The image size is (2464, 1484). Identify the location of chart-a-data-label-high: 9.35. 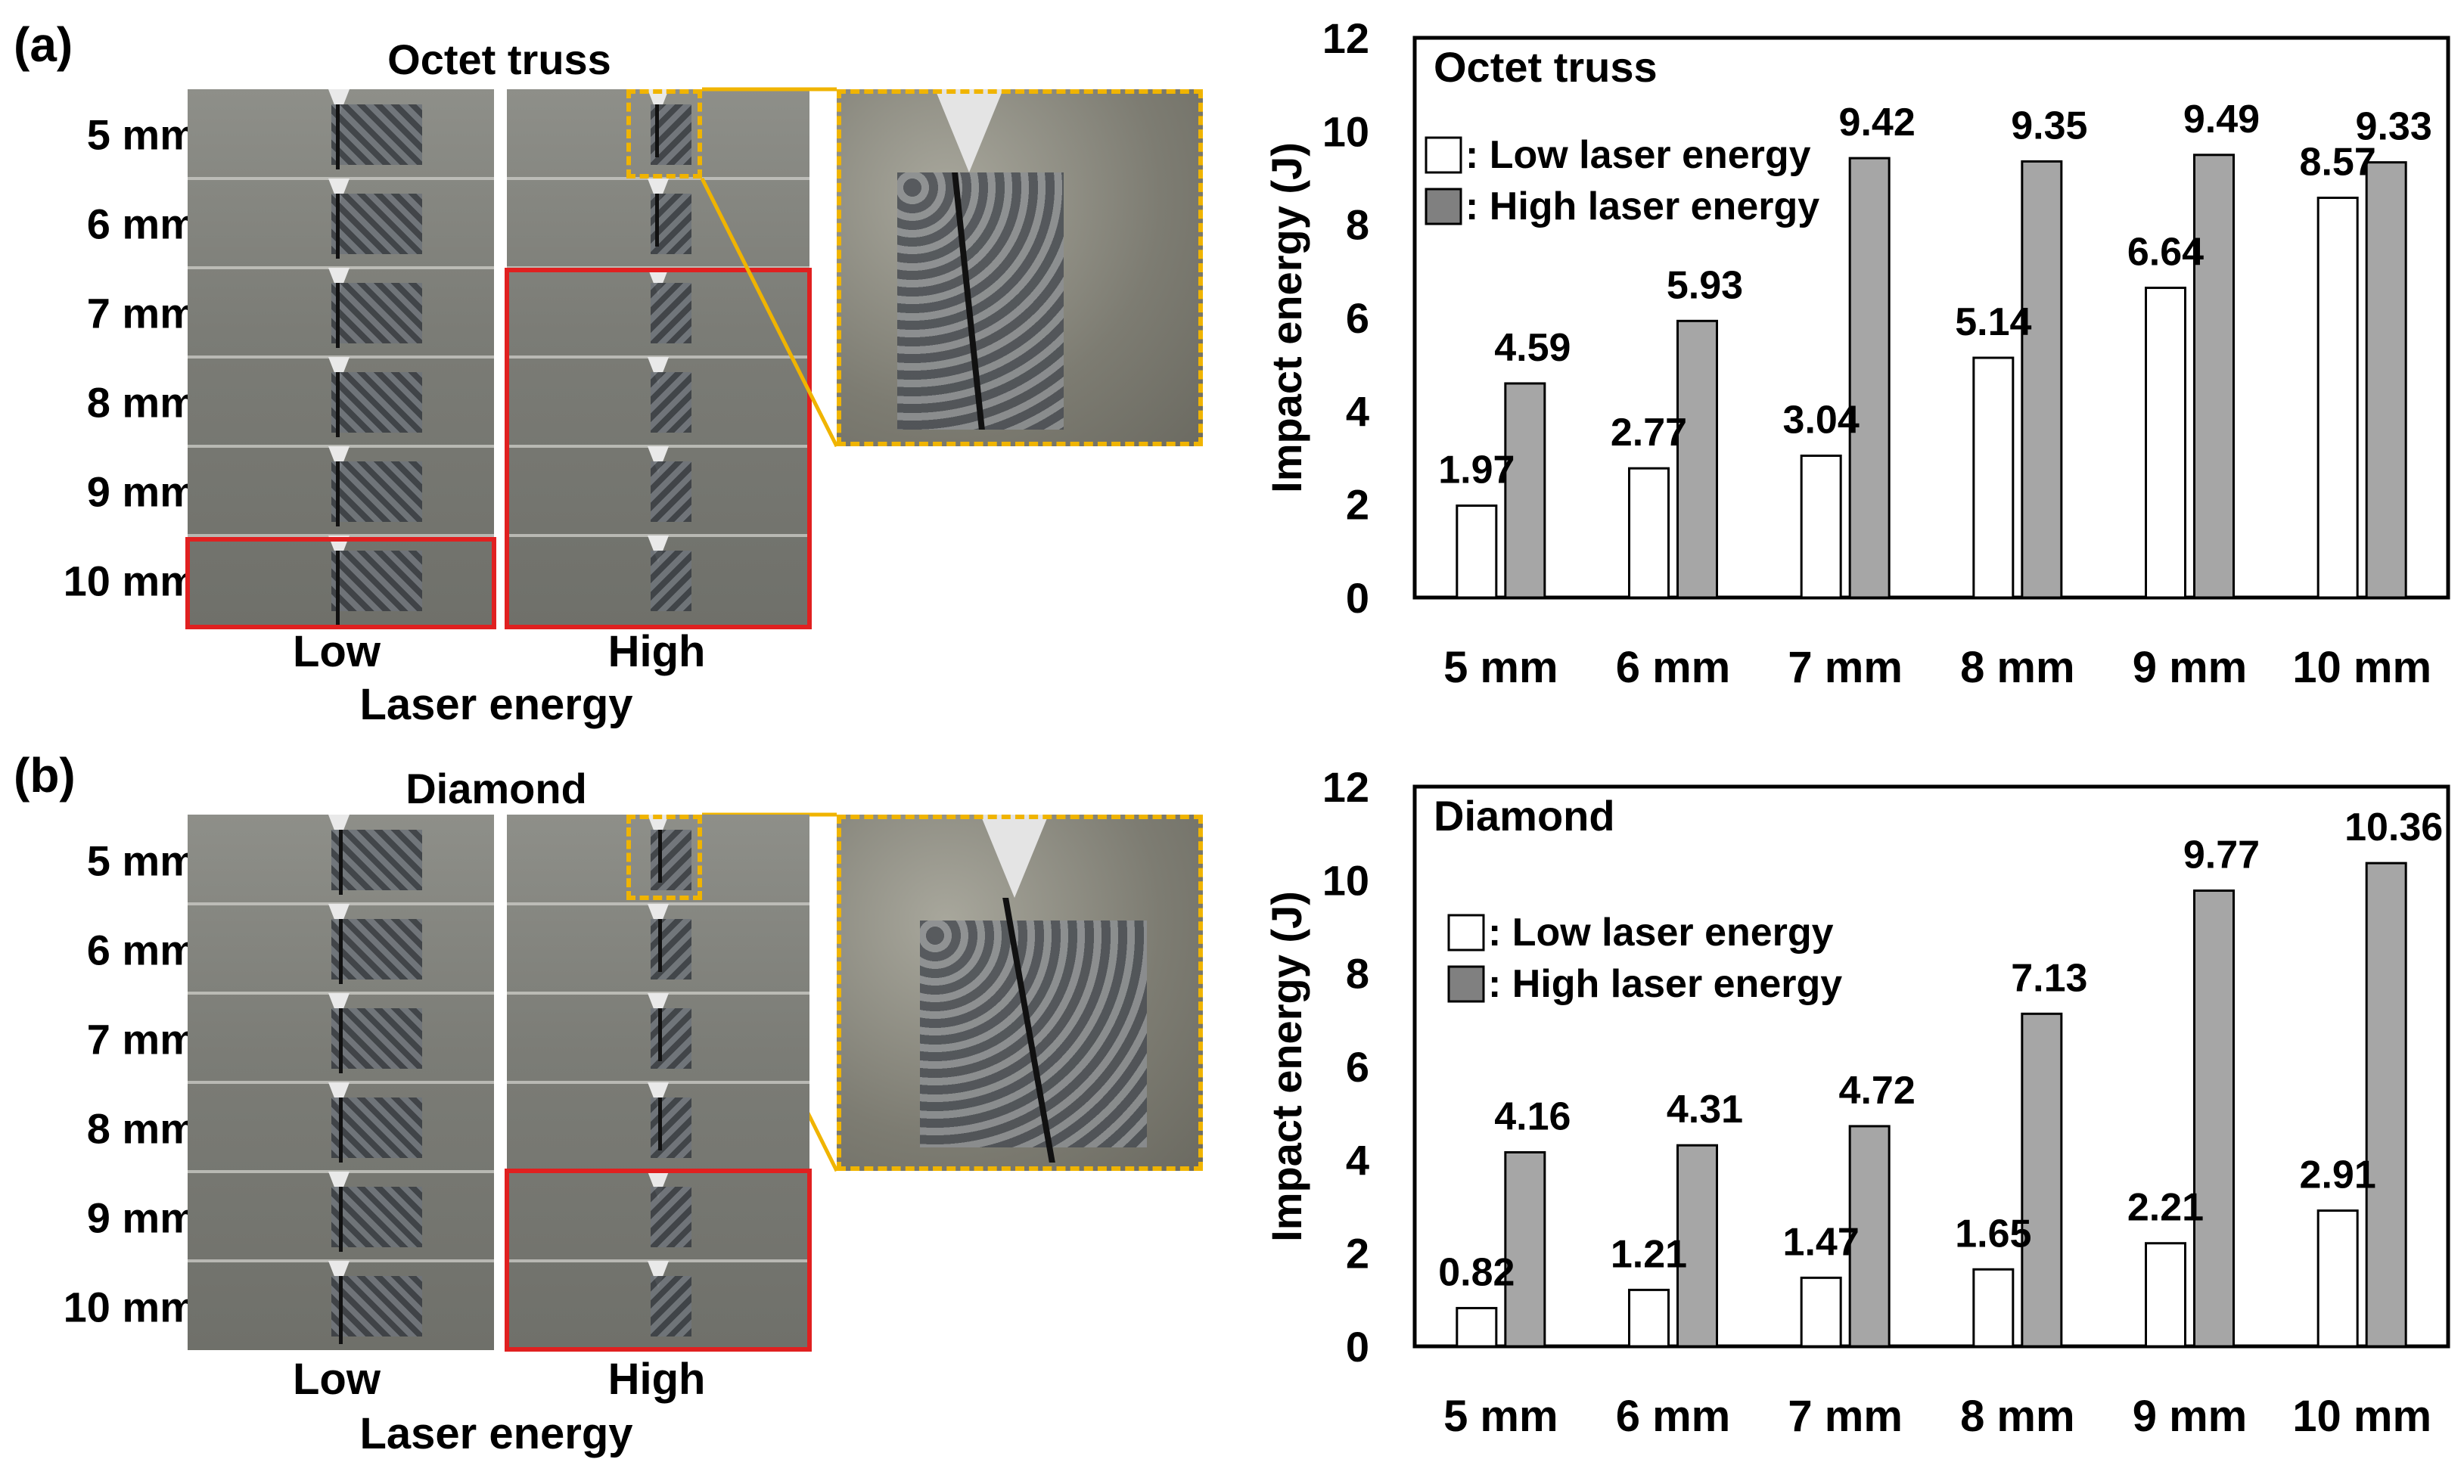
(2049, 126).